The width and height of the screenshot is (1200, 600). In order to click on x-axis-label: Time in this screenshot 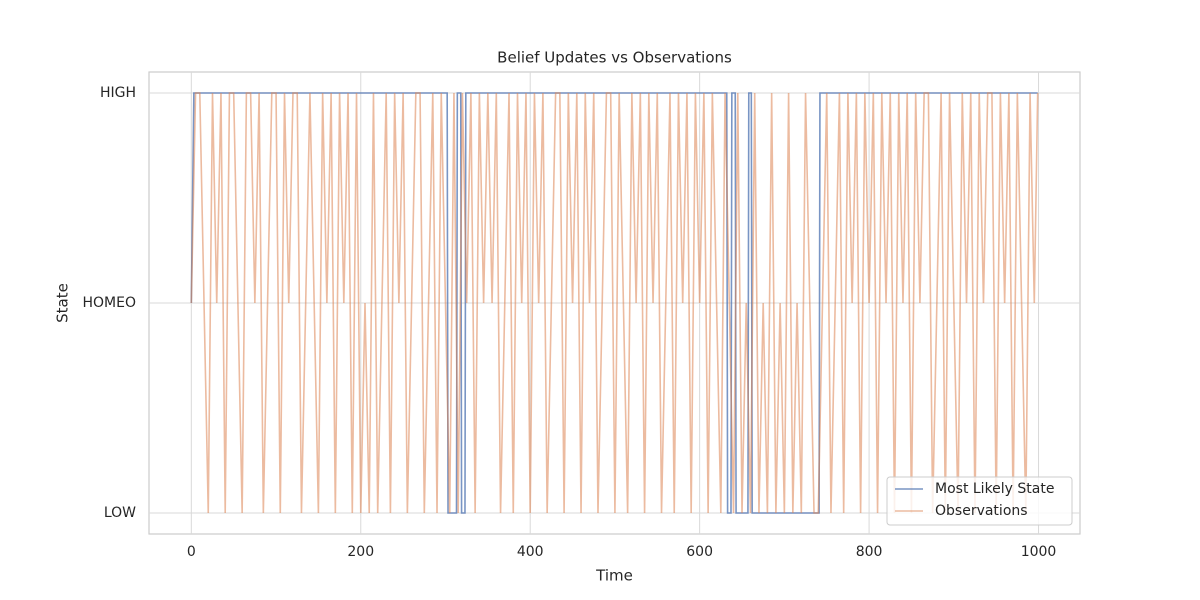, I will do `click(614, 576)`.